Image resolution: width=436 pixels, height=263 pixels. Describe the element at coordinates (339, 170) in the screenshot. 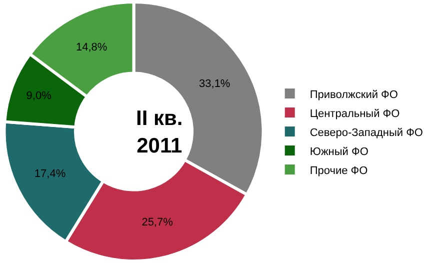

I see `legend-label: Прочие ФО` at that location.